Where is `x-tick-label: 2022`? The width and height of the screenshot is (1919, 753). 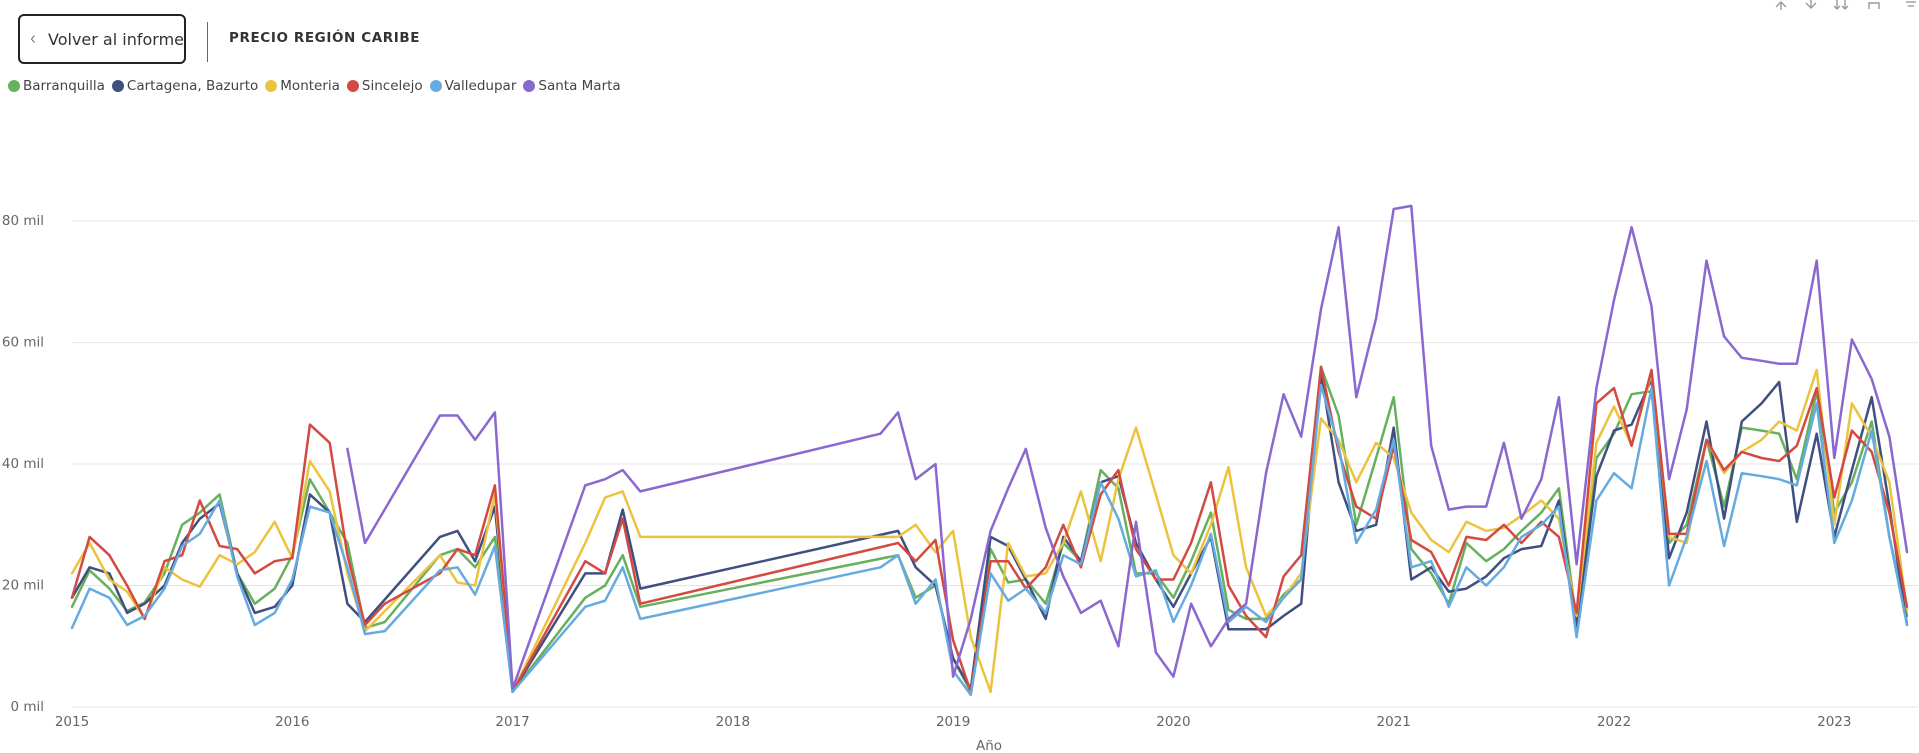 x-tick-label: 2022 is located at coordinates (1614, 722).